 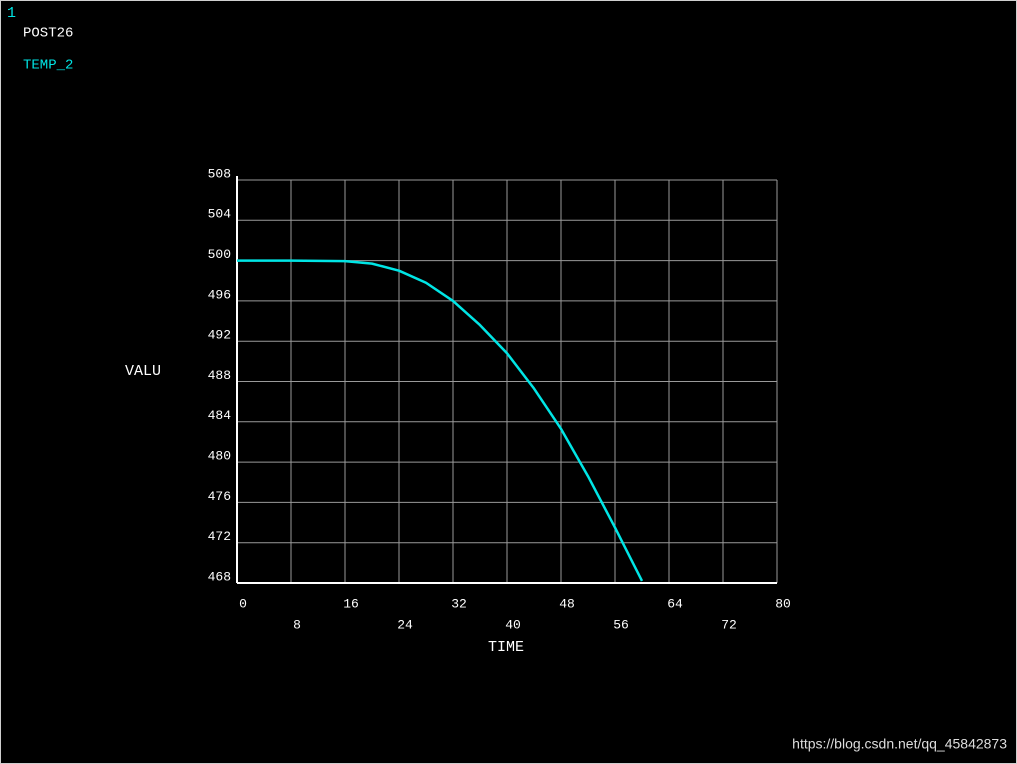 I want to click on x-tick-label: 32, so click(x=459, y=603).